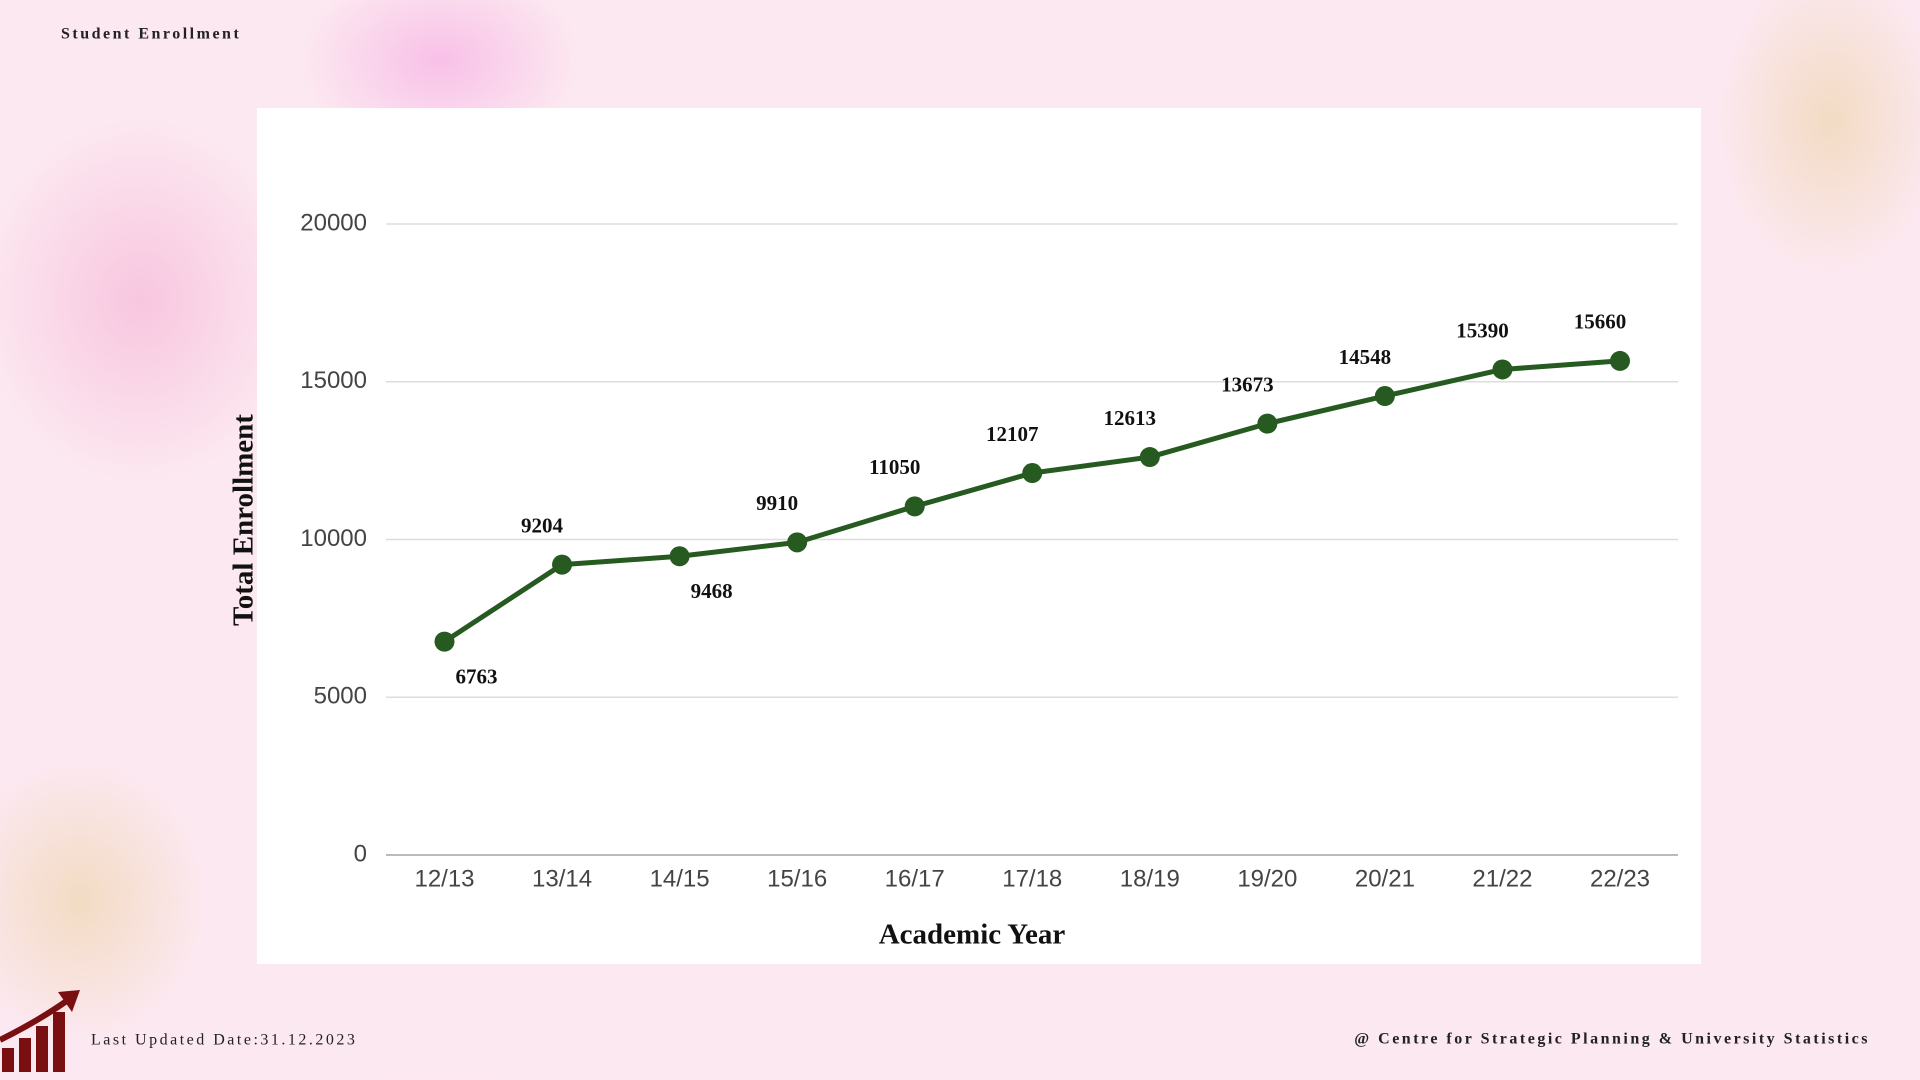 The height and width of the screenshot is (1080, 1920). I want to click on data-label: 15660, so click(1600, 322).